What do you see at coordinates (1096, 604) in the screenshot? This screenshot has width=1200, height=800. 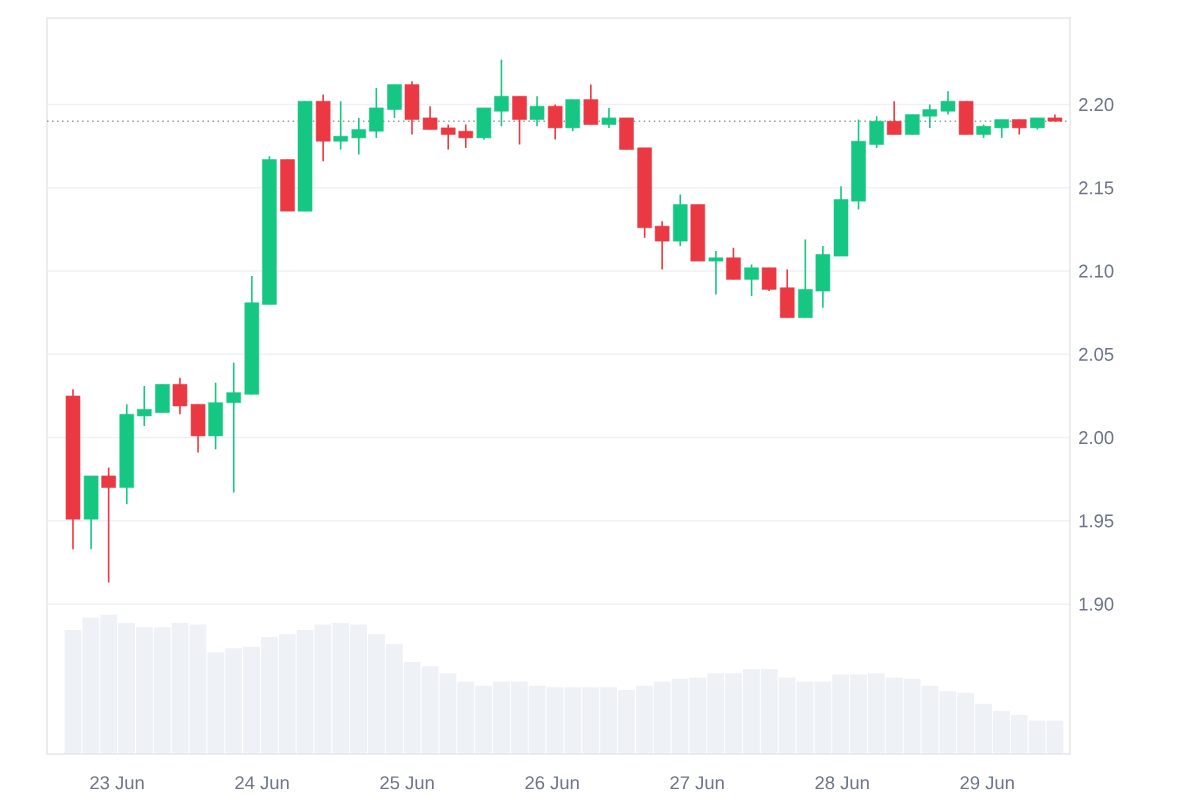 I see `y-tick-label: 1.90` at bounding box center [1096, 604].